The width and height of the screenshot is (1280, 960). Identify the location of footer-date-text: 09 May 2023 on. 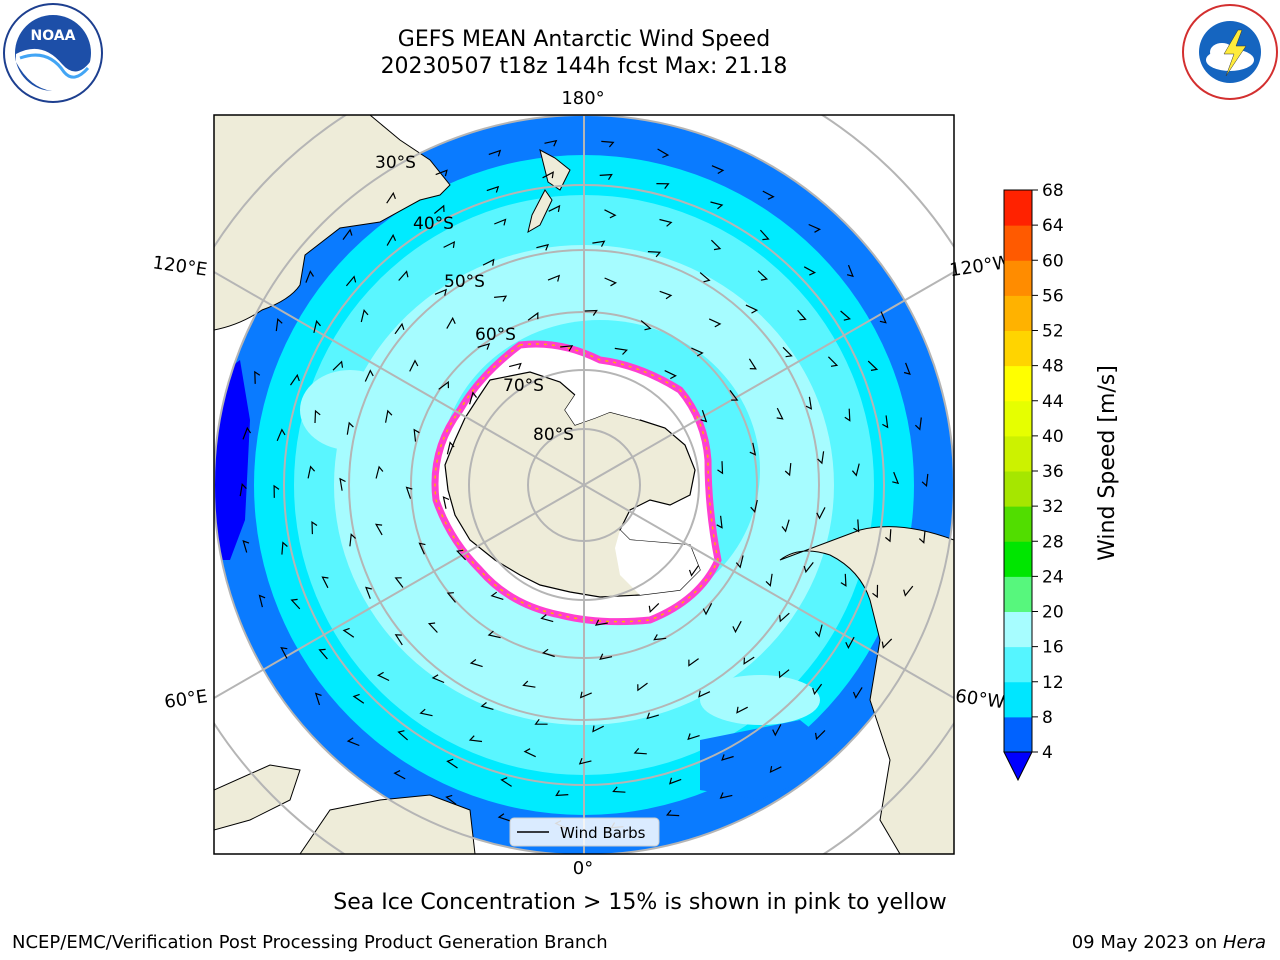
(1147, 942).